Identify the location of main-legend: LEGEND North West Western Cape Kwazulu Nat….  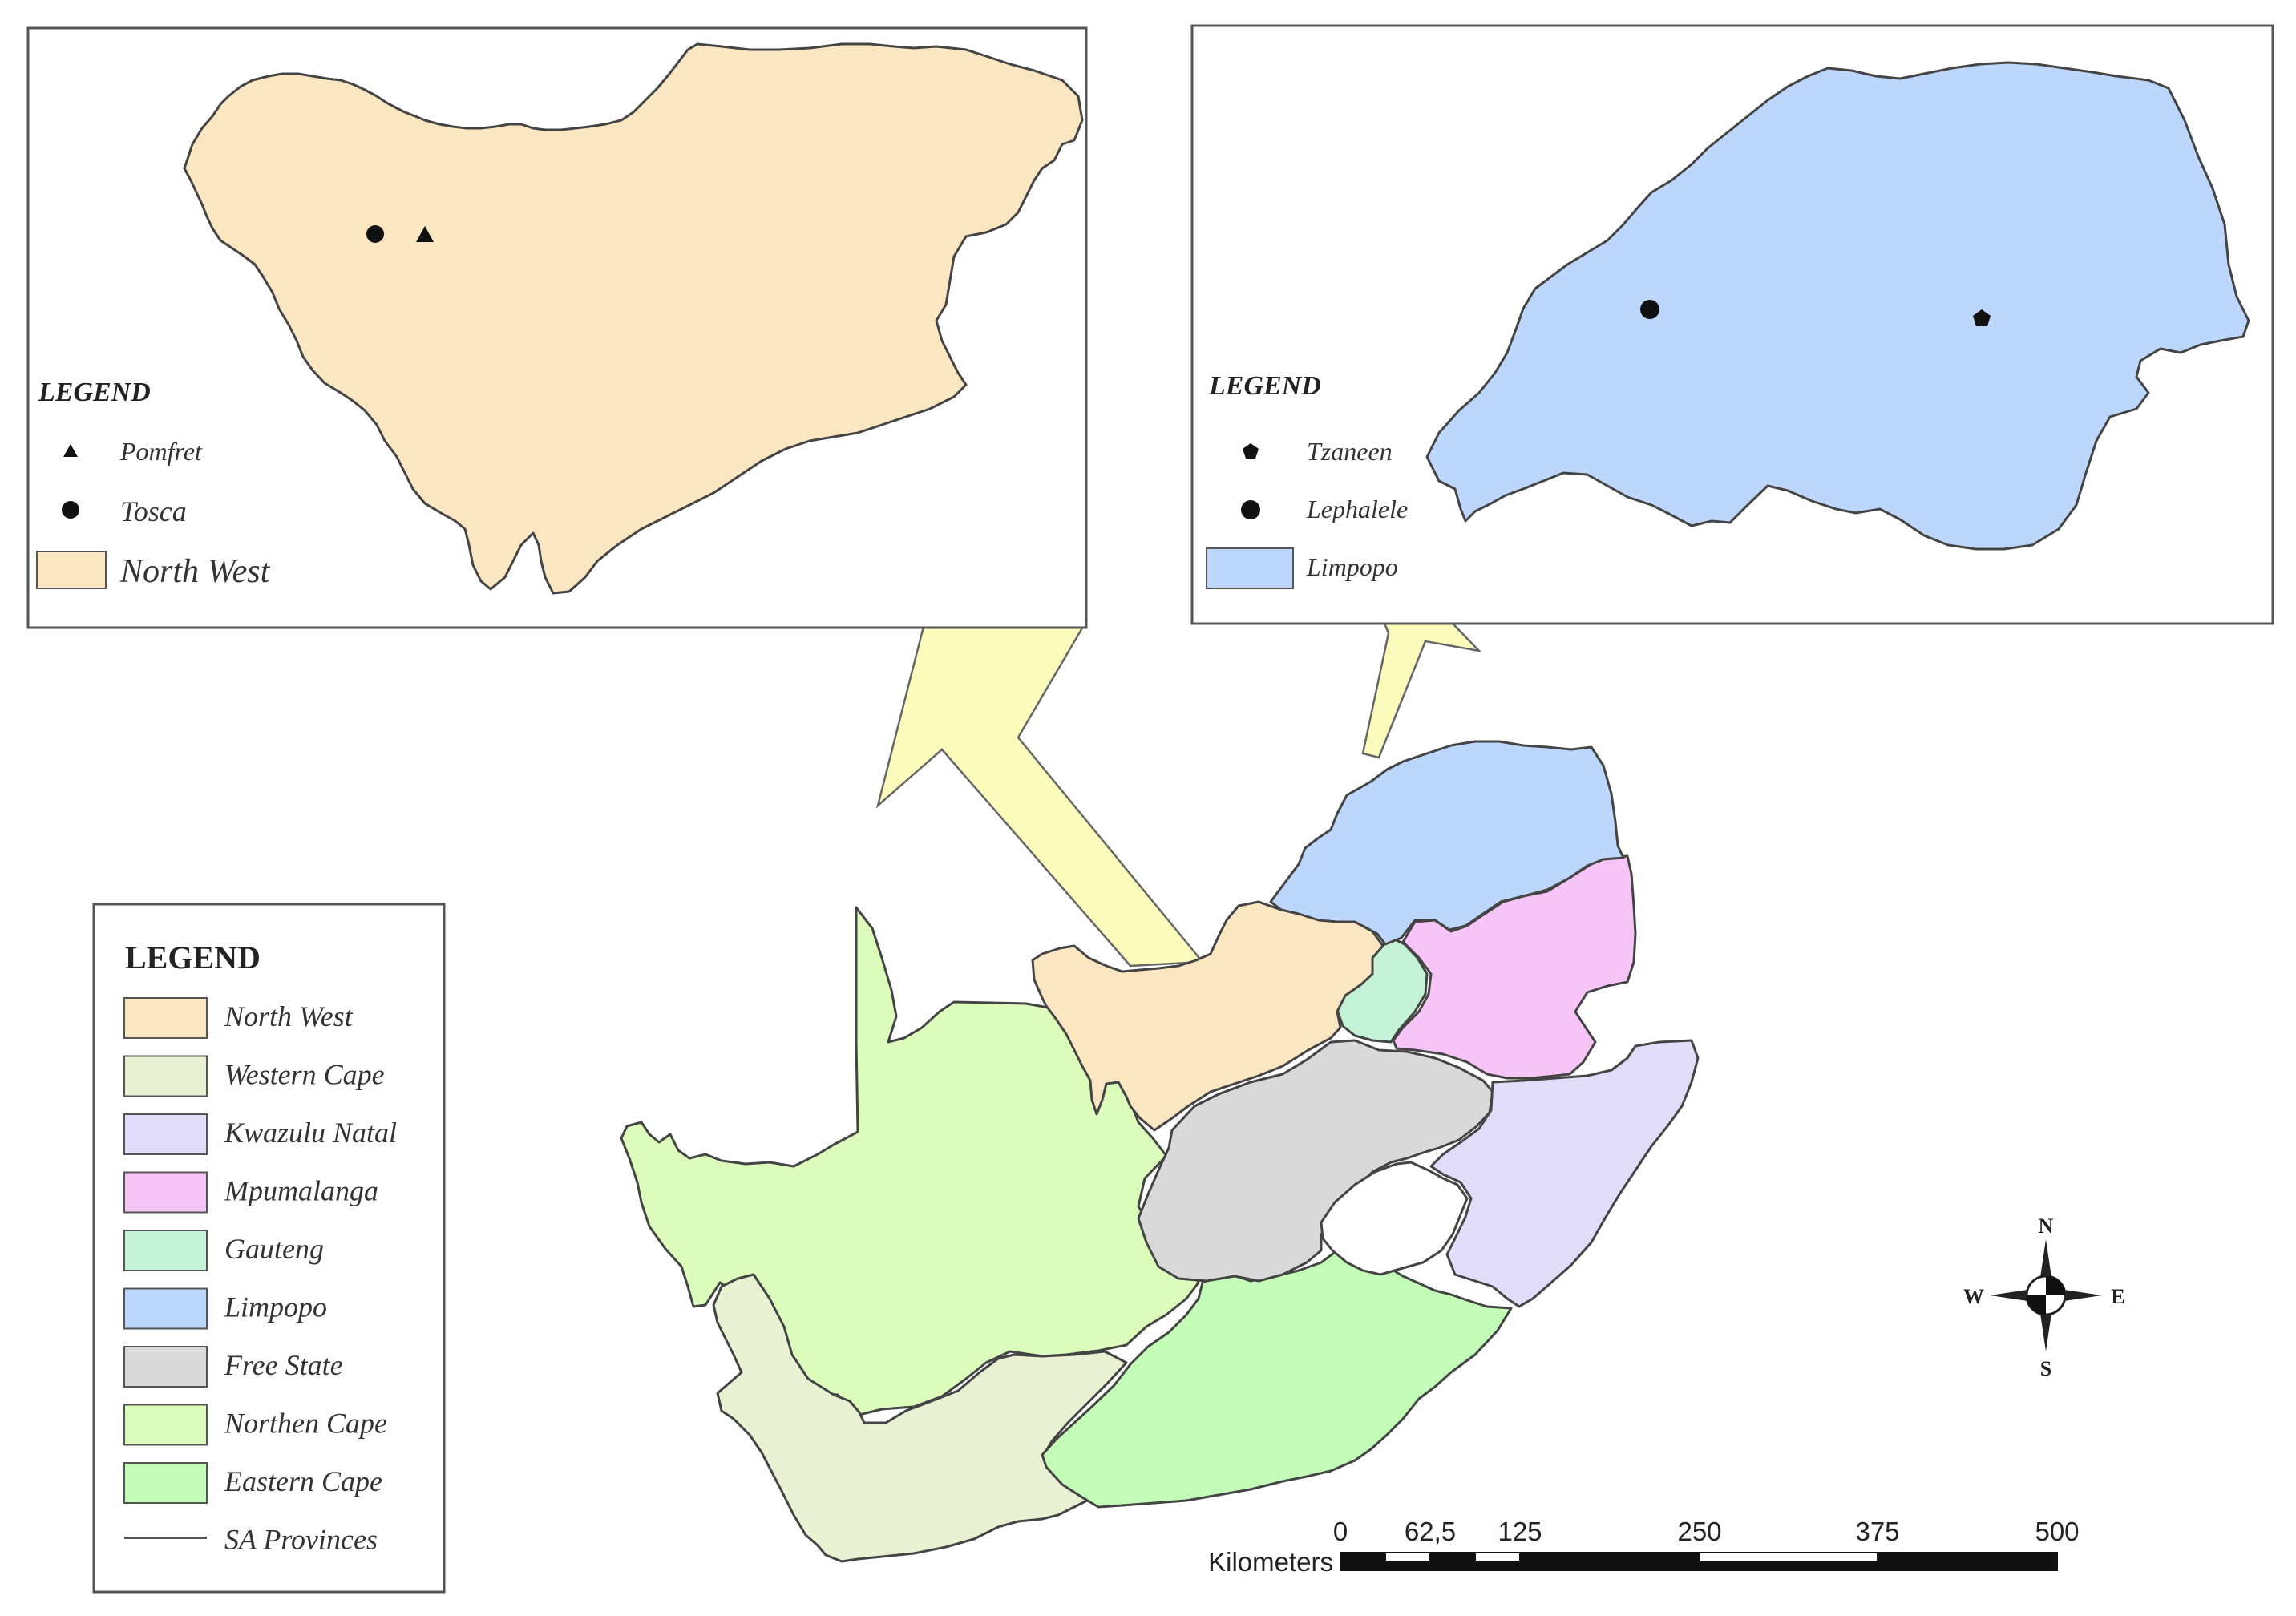
(269, 1248).